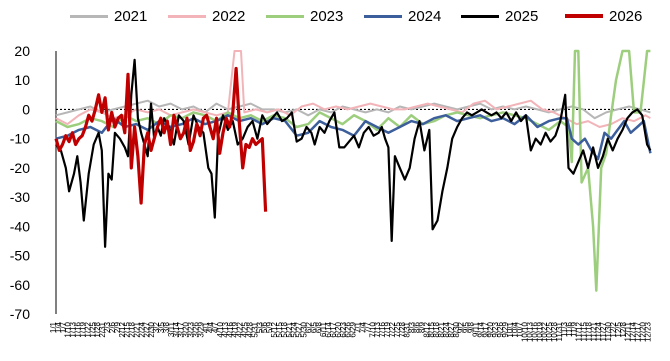  I want to click on legend-item-2023: 2023, so click(304, 16).